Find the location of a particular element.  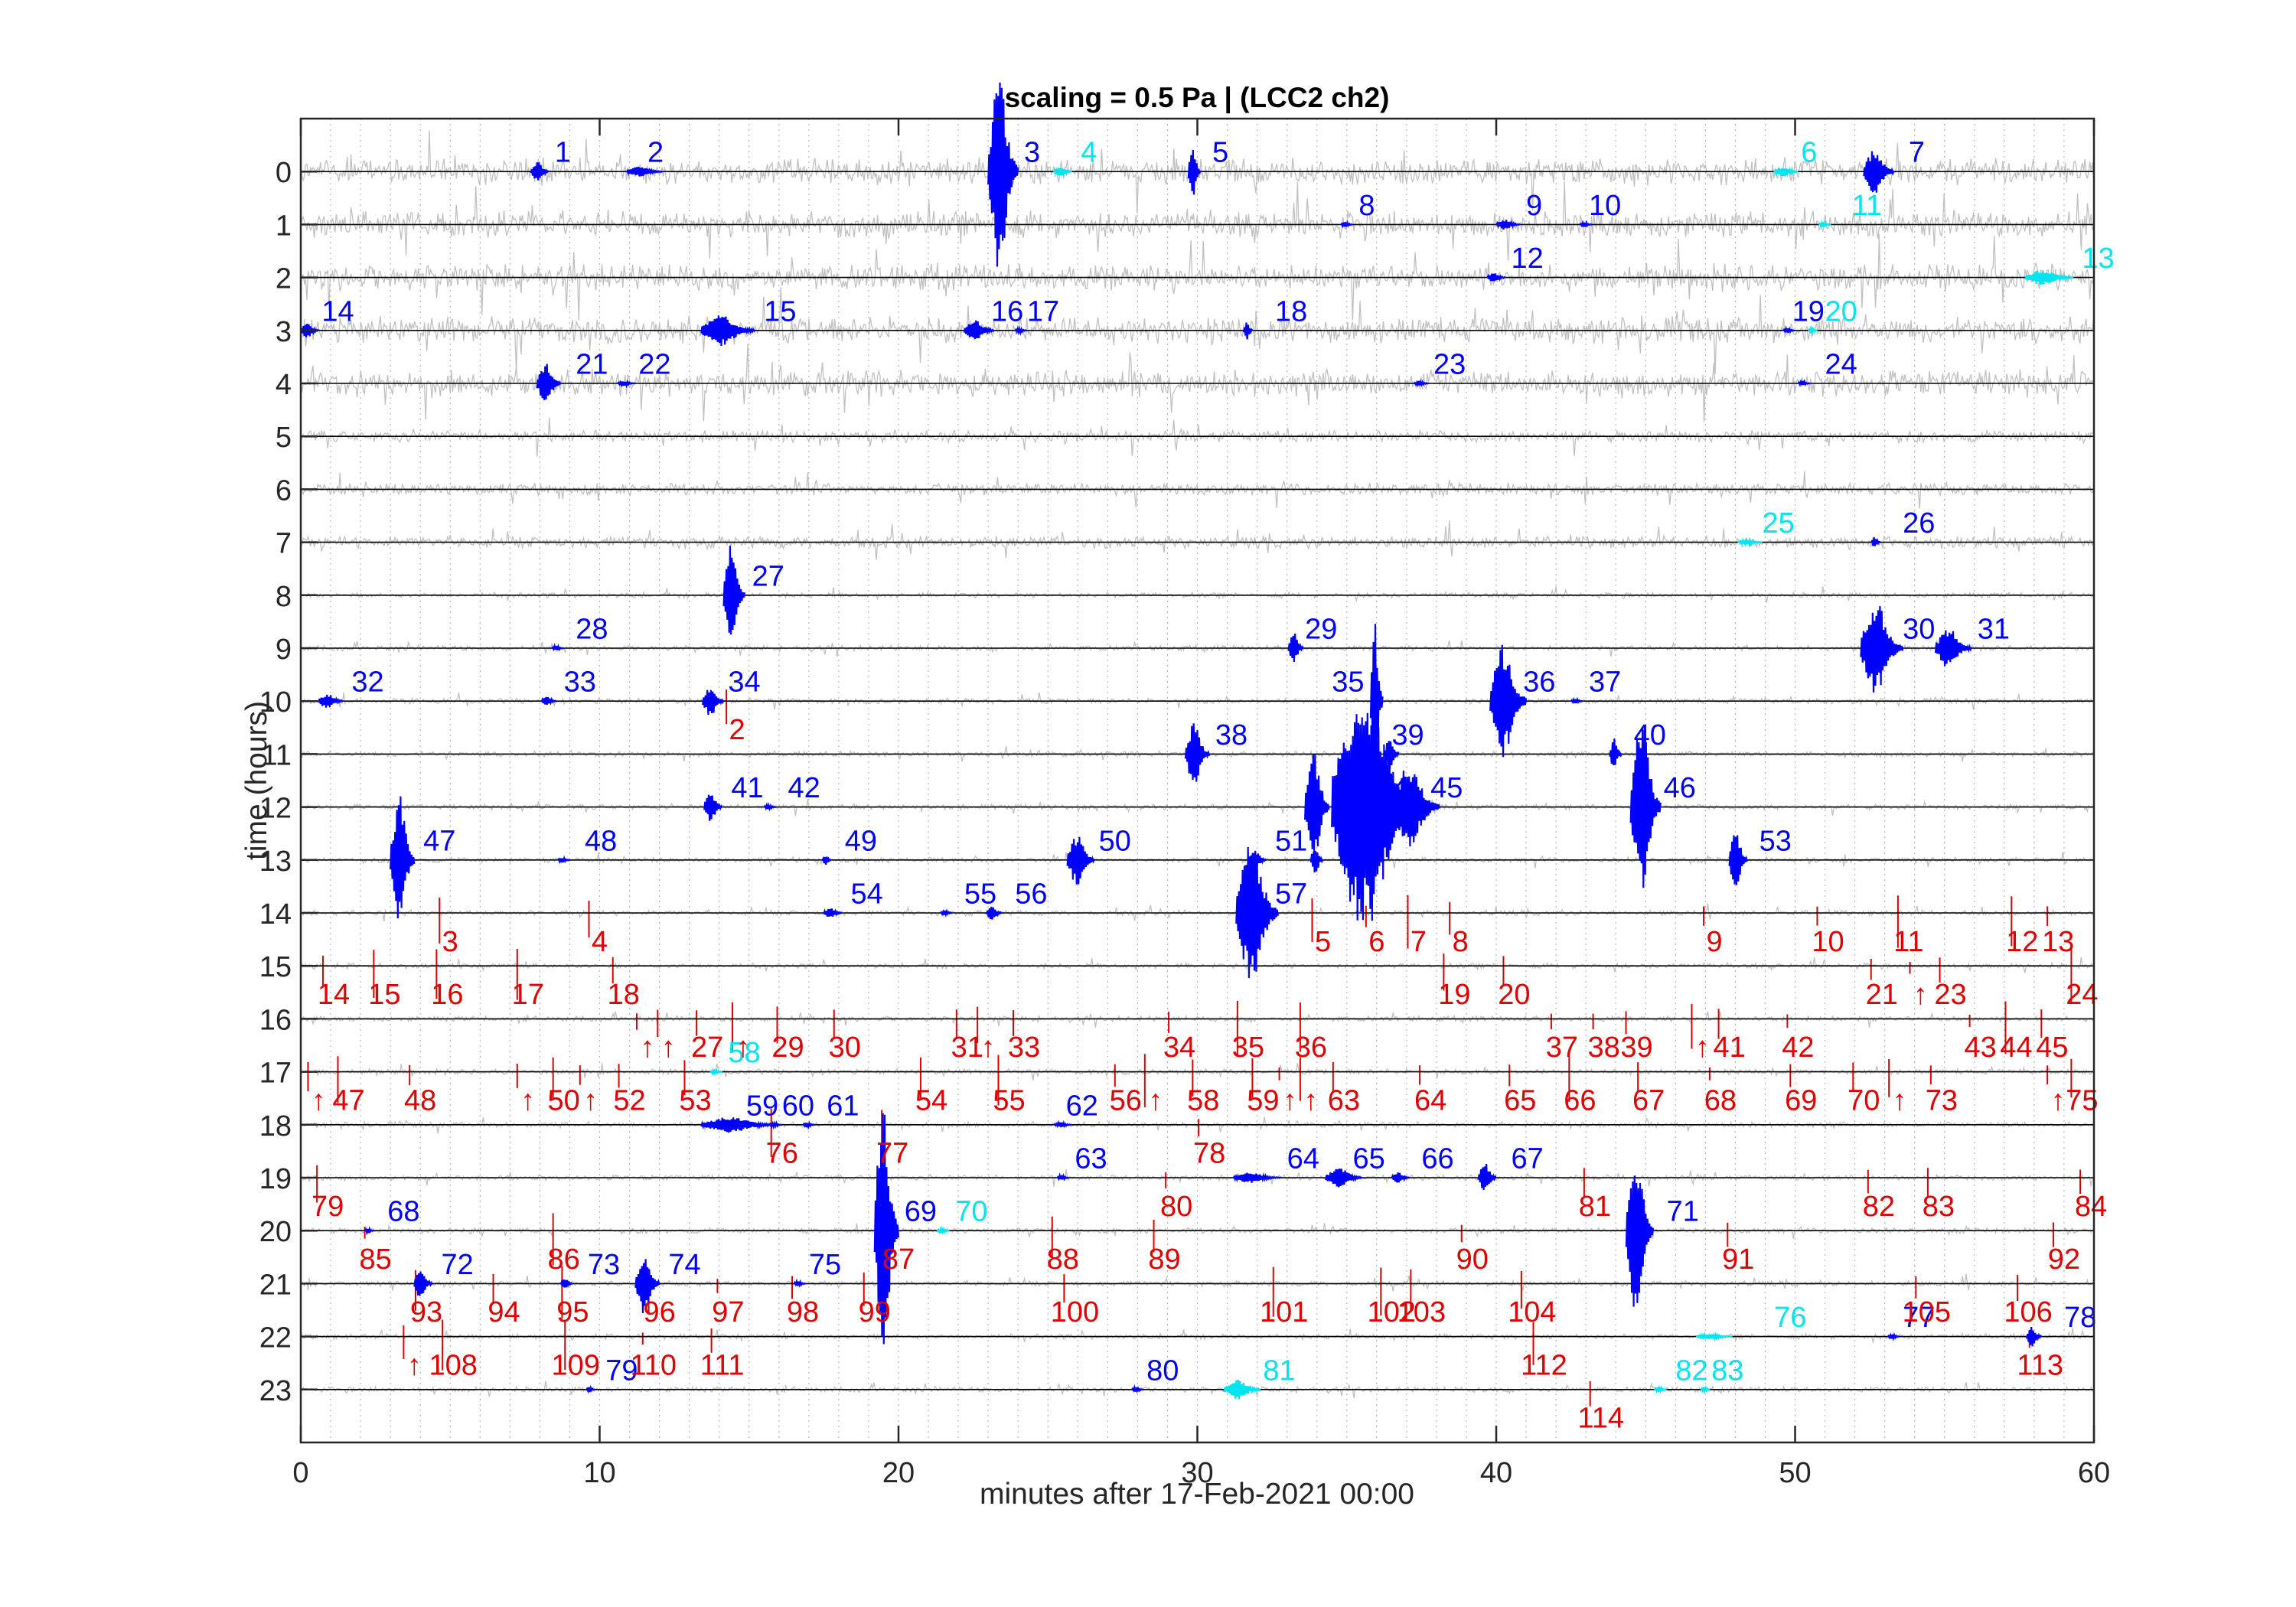

y-tick-label: 22 is located at coordinates (275, 1338).